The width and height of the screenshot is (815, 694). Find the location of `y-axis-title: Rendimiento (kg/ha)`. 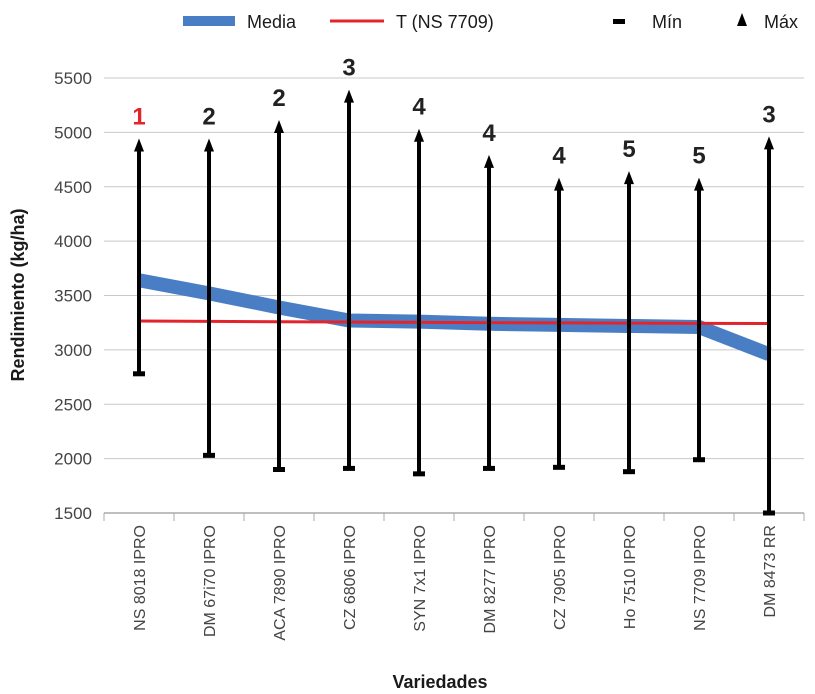

y-axis-title: Rendimiento (kg/ha) is located at coordinates (18, 294).